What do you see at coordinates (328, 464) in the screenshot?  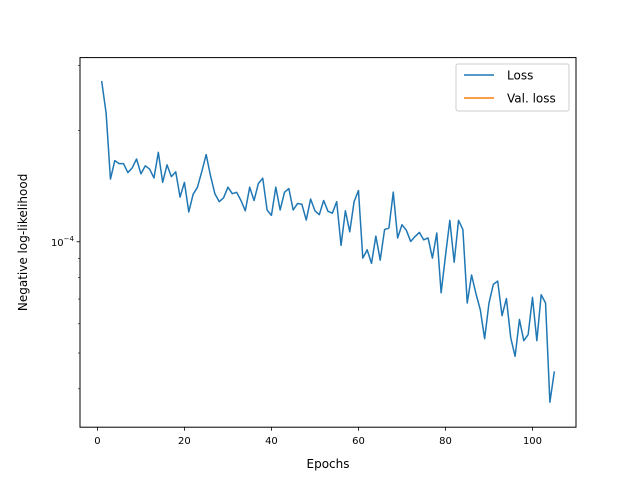 I see `x-axis-label: Epochs` at bounding box center [328, 464].